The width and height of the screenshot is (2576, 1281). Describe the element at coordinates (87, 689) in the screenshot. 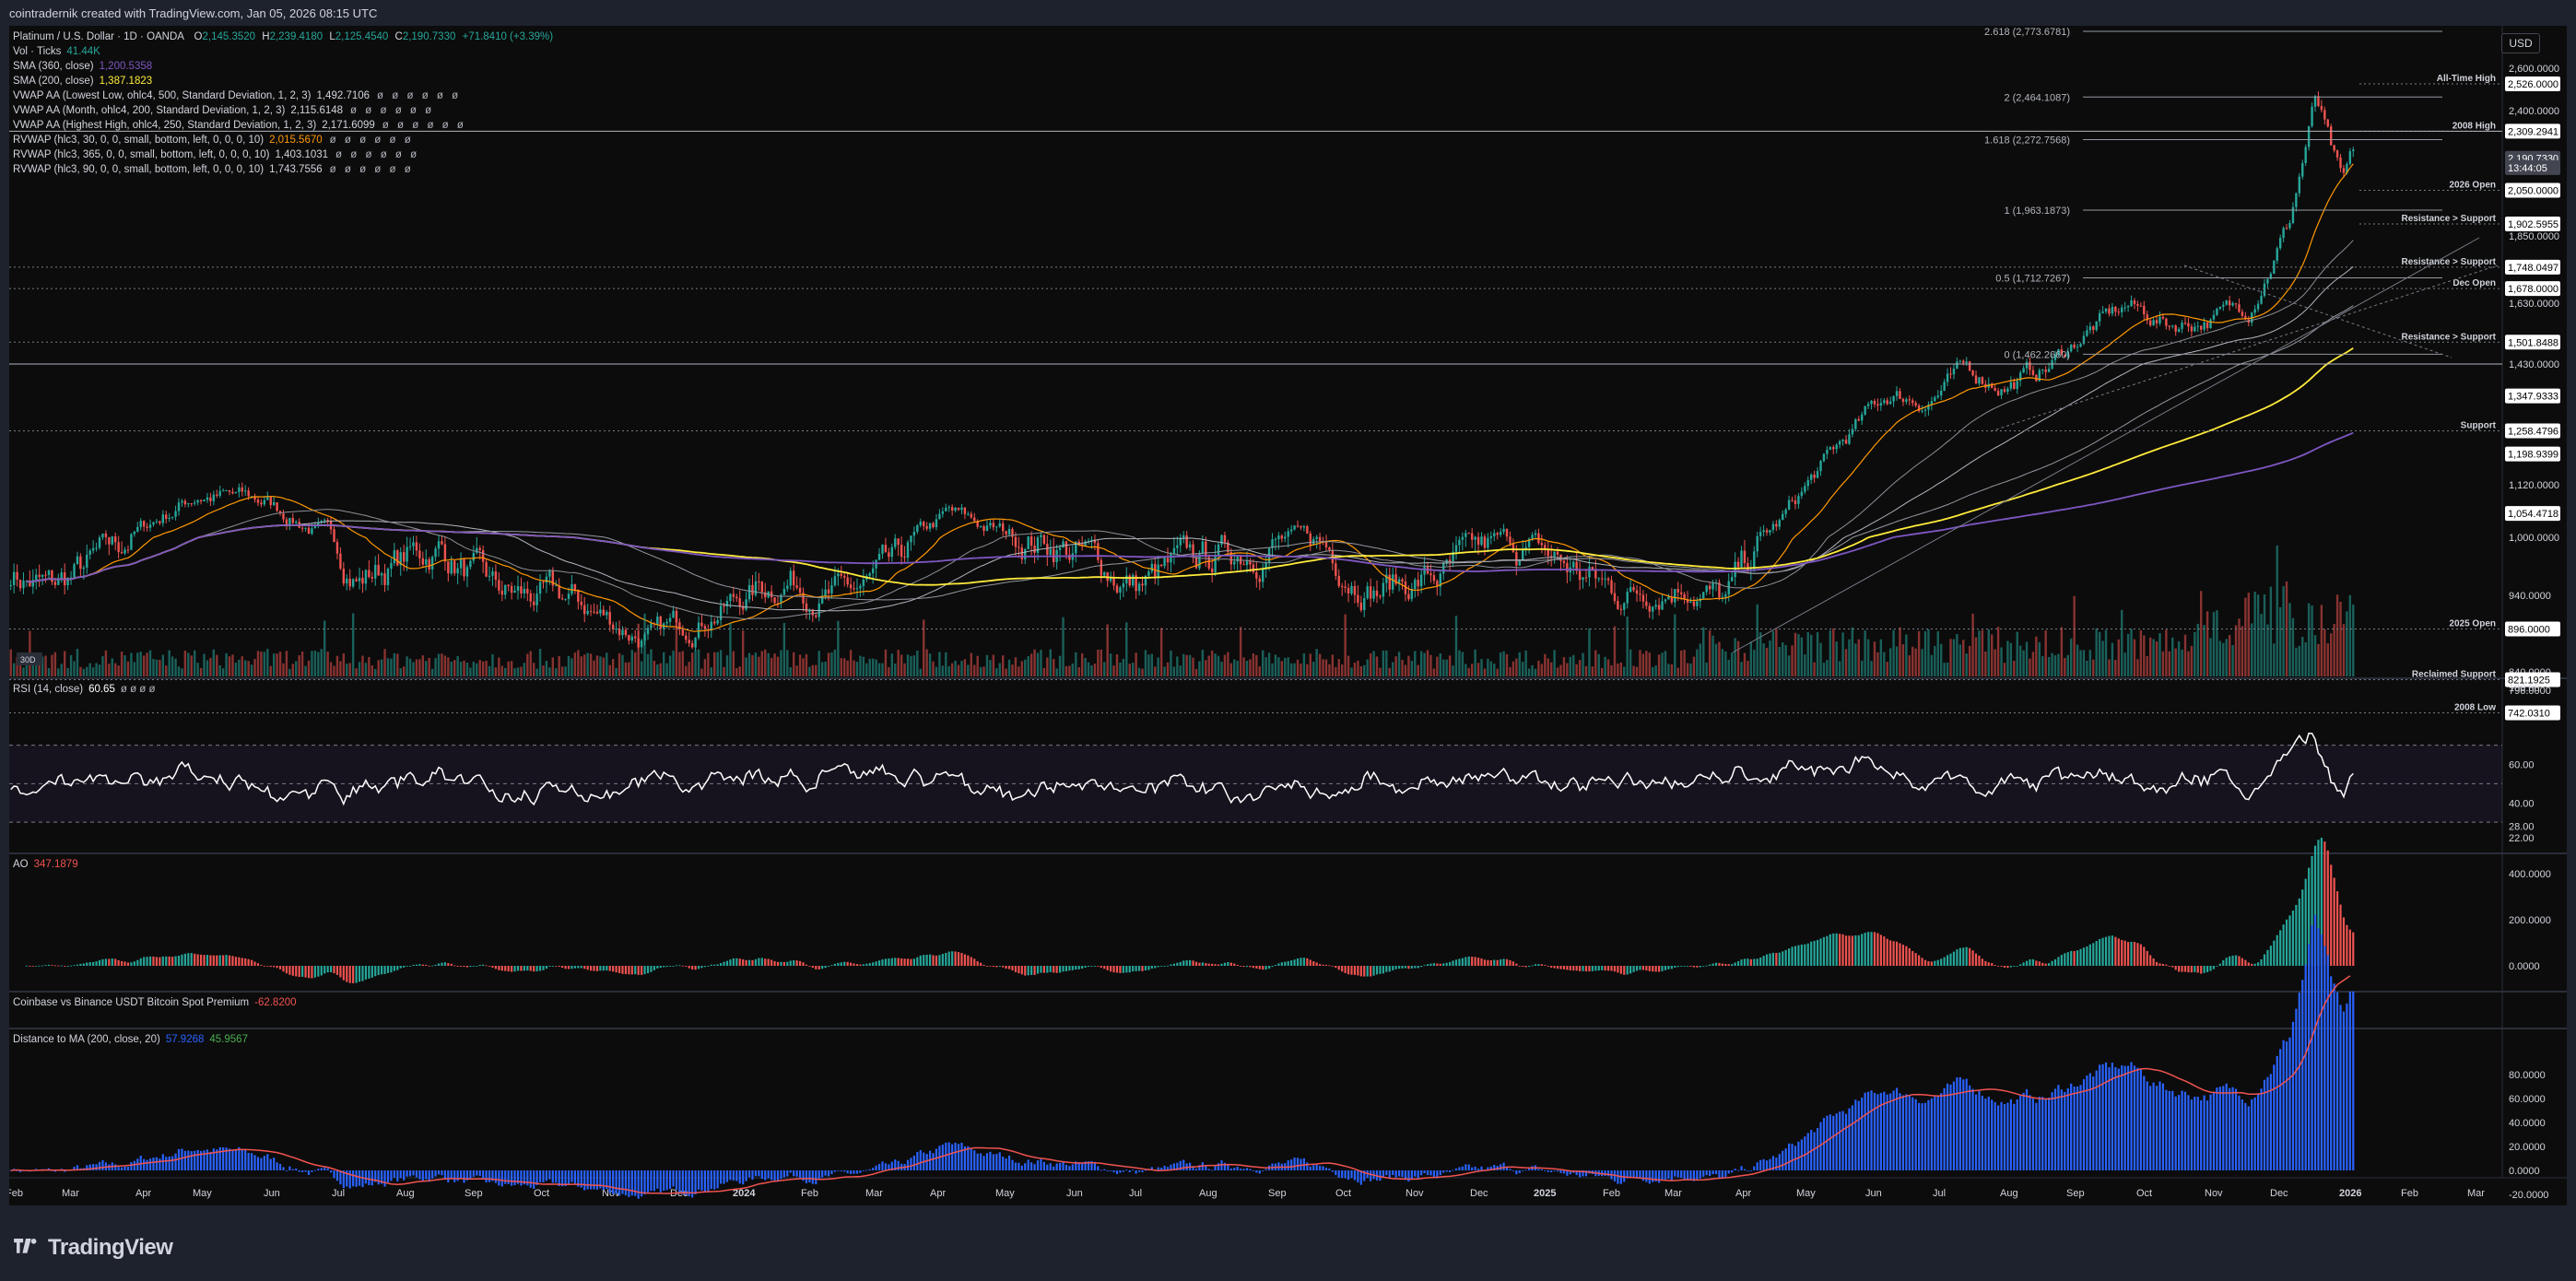

I see `rsi-legend: RSI (14, close) 60.65 ø ø ø ø` at that location.